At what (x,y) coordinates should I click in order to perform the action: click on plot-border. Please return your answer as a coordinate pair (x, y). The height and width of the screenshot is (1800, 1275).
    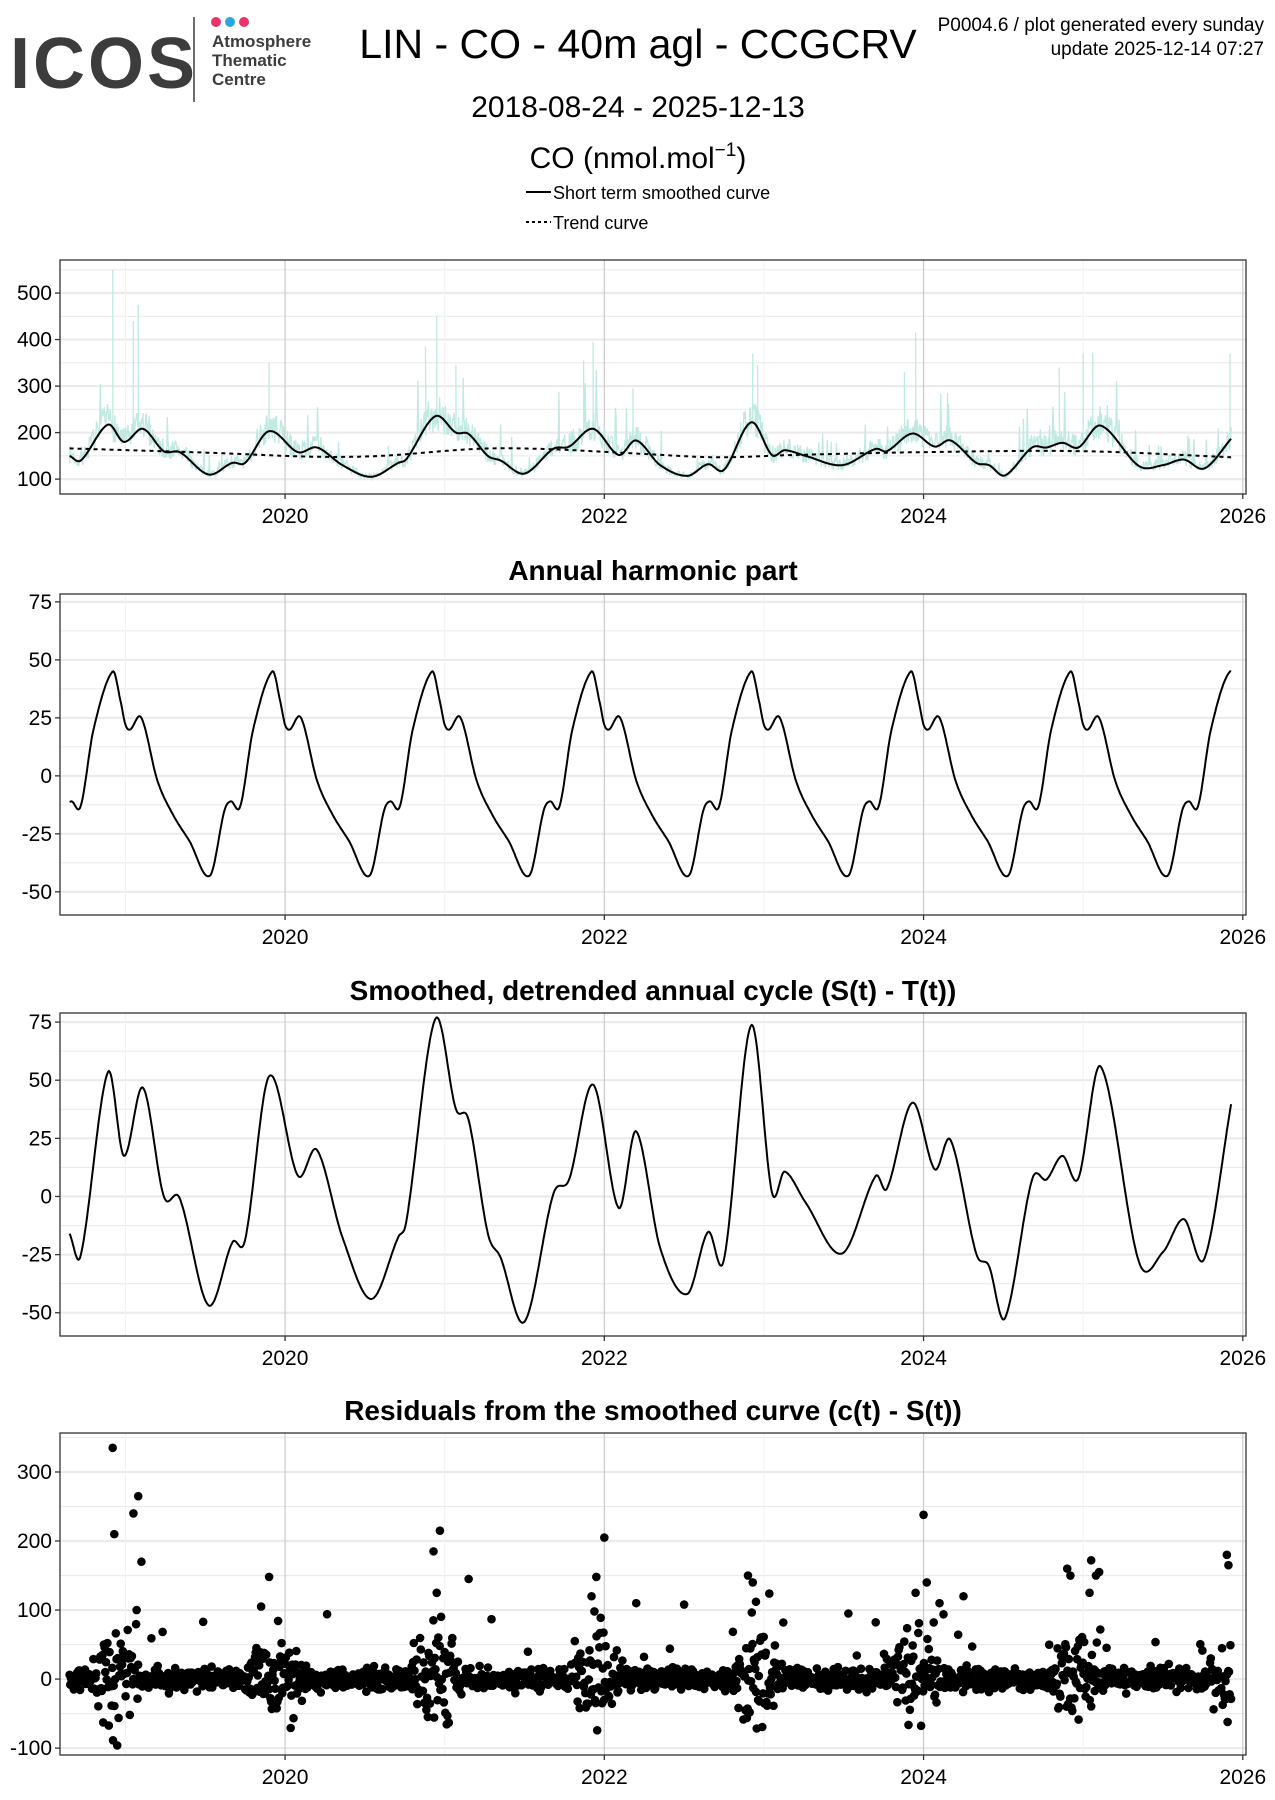
    Looking at the image, I should click on (653, 377).